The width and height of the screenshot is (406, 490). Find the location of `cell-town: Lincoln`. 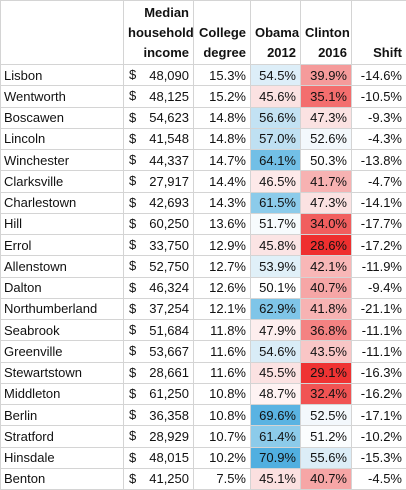

cell-town: Lincoln is located at coordinates (62, 138).